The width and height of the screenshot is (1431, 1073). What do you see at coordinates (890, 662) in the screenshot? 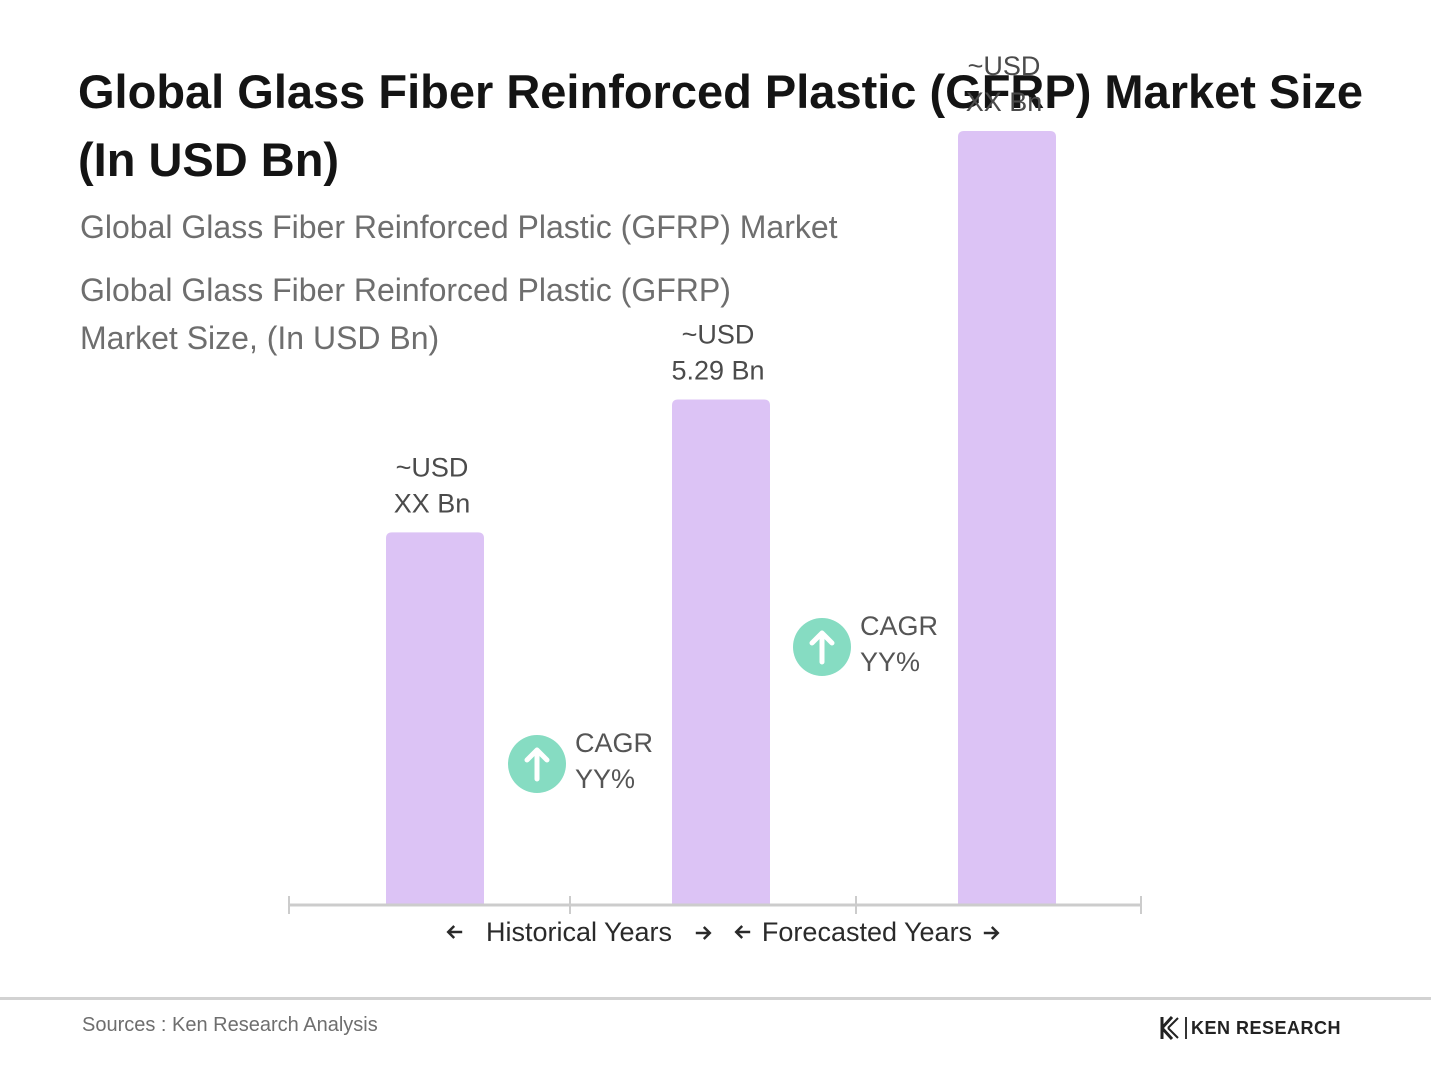
I see `cagr-text-2-line-2: YY%` at bounding box center [890, 662].